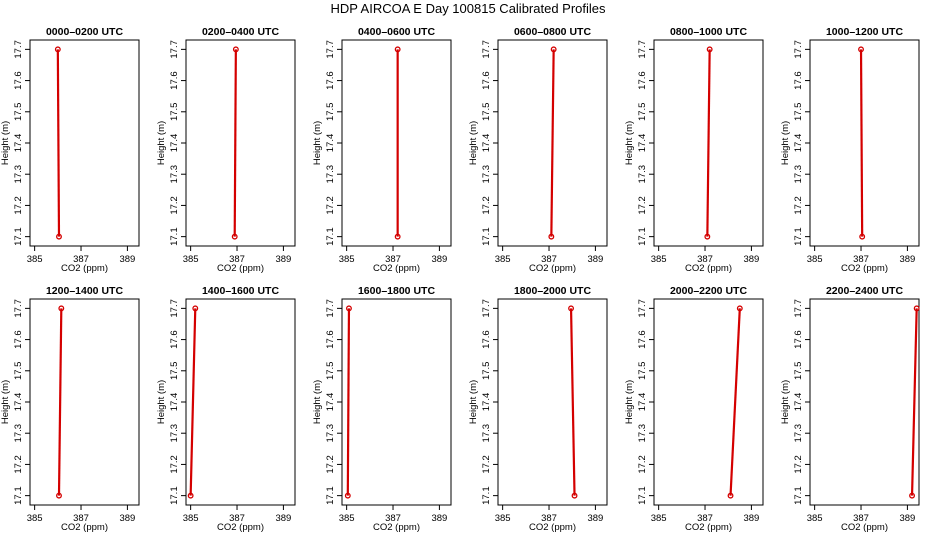 Image resolution: width=936 pixels, height=540 pixels. I want to click on panel-title: 2200–2400 UTC, so click(864, 291).